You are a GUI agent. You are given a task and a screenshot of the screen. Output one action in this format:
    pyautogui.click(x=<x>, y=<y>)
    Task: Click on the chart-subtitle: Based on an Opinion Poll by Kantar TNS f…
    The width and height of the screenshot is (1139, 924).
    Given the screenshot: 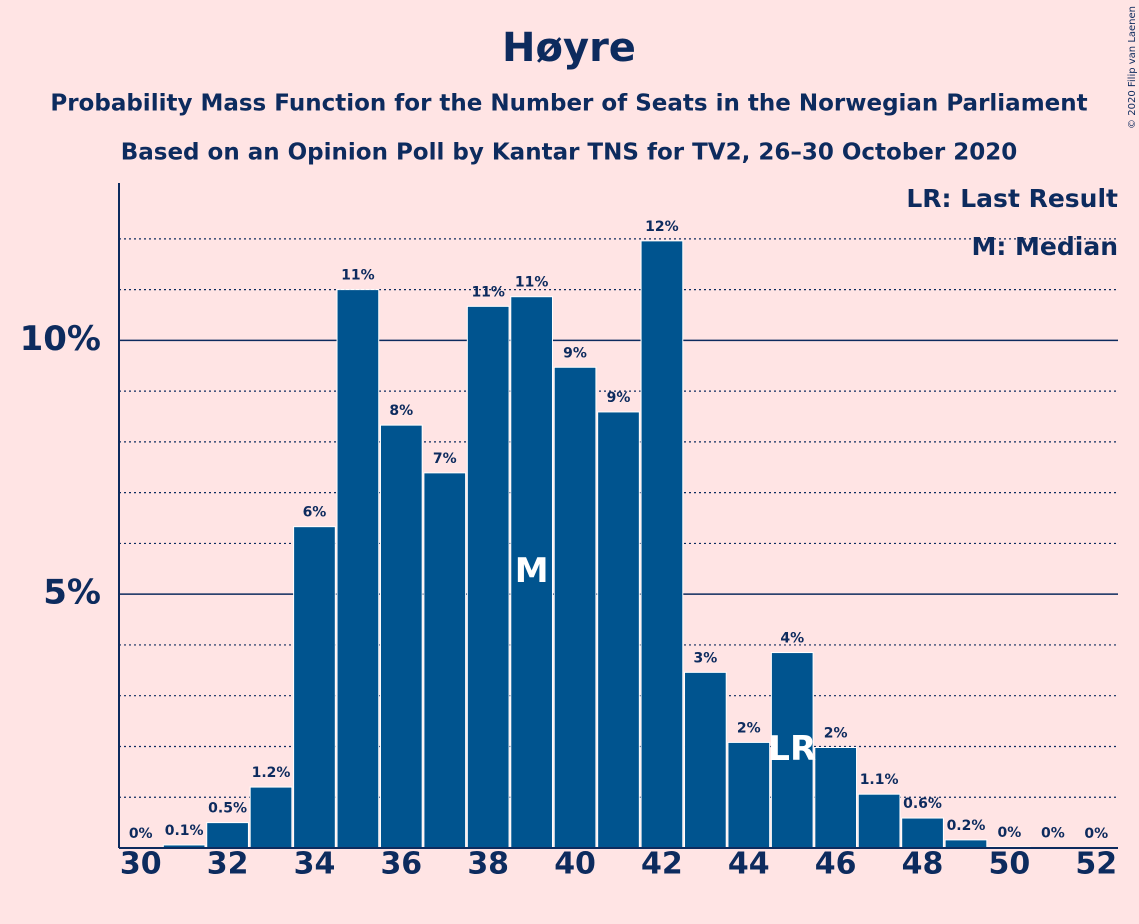 What is the action you would take?
    pyautogui.click(x=569, y=153)
    